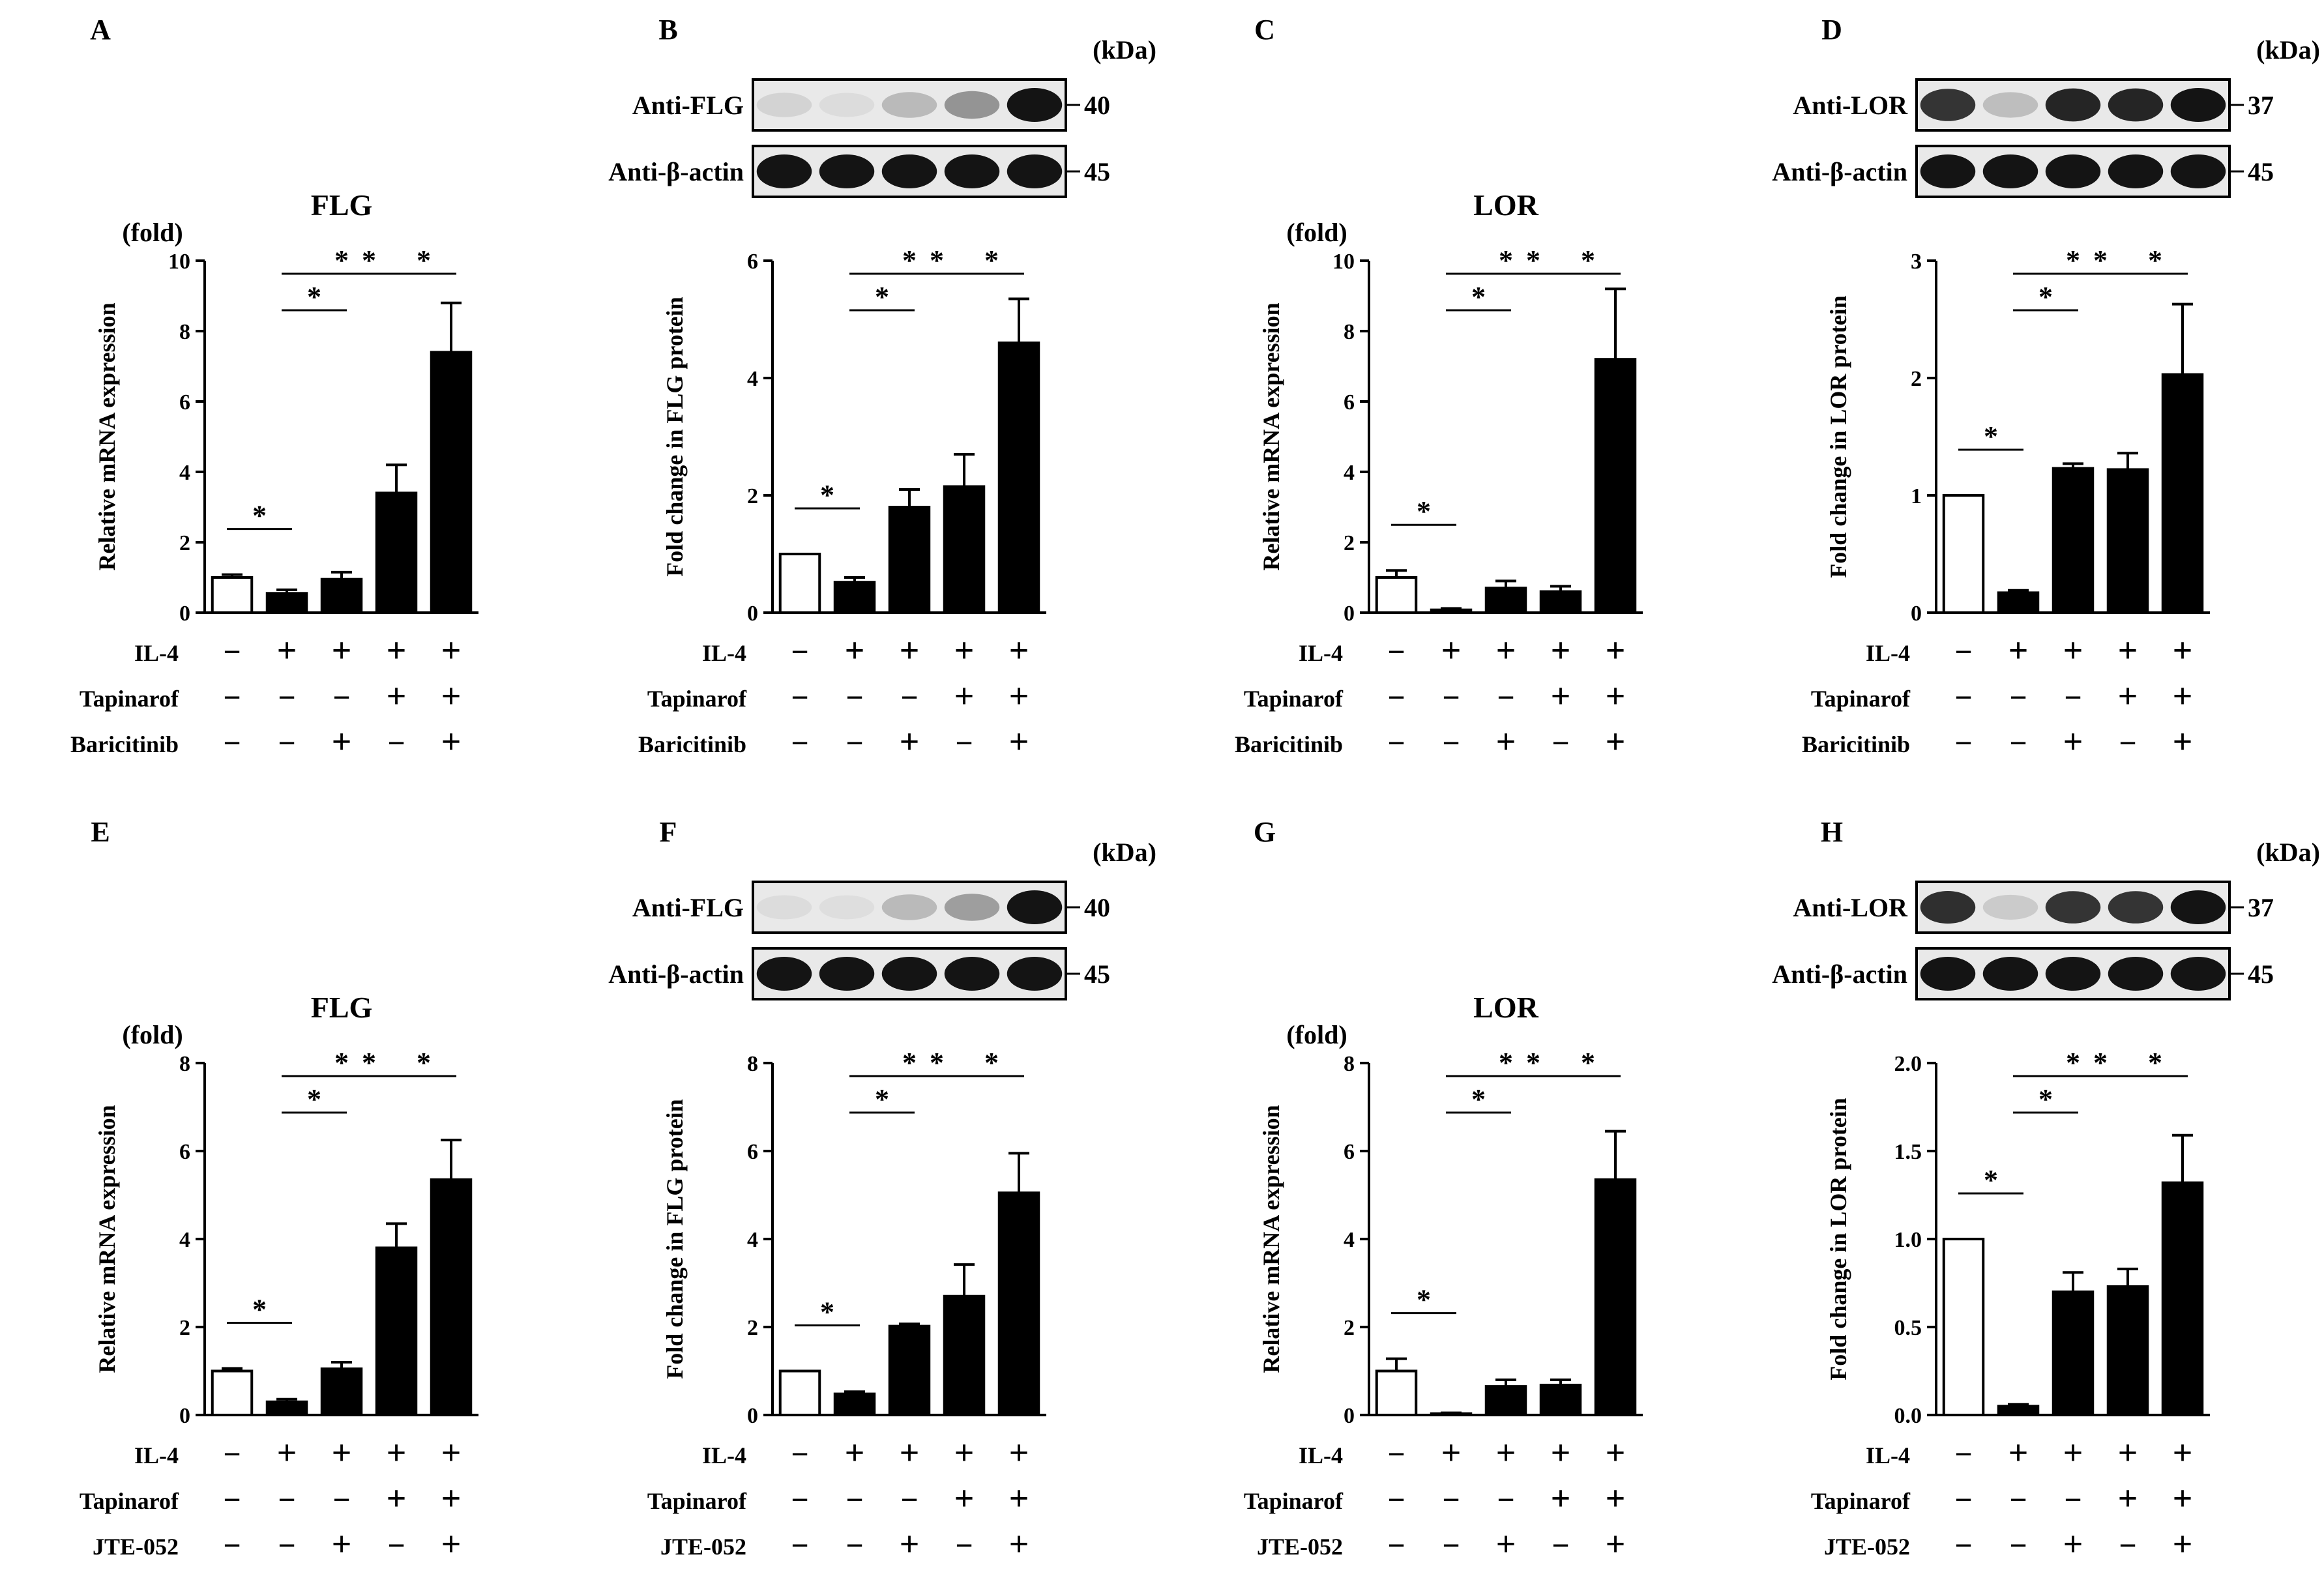  Describe the element at coordinates (1908, 1328) in the screenshot. I see `y-tick-label: 0.5` at that location.